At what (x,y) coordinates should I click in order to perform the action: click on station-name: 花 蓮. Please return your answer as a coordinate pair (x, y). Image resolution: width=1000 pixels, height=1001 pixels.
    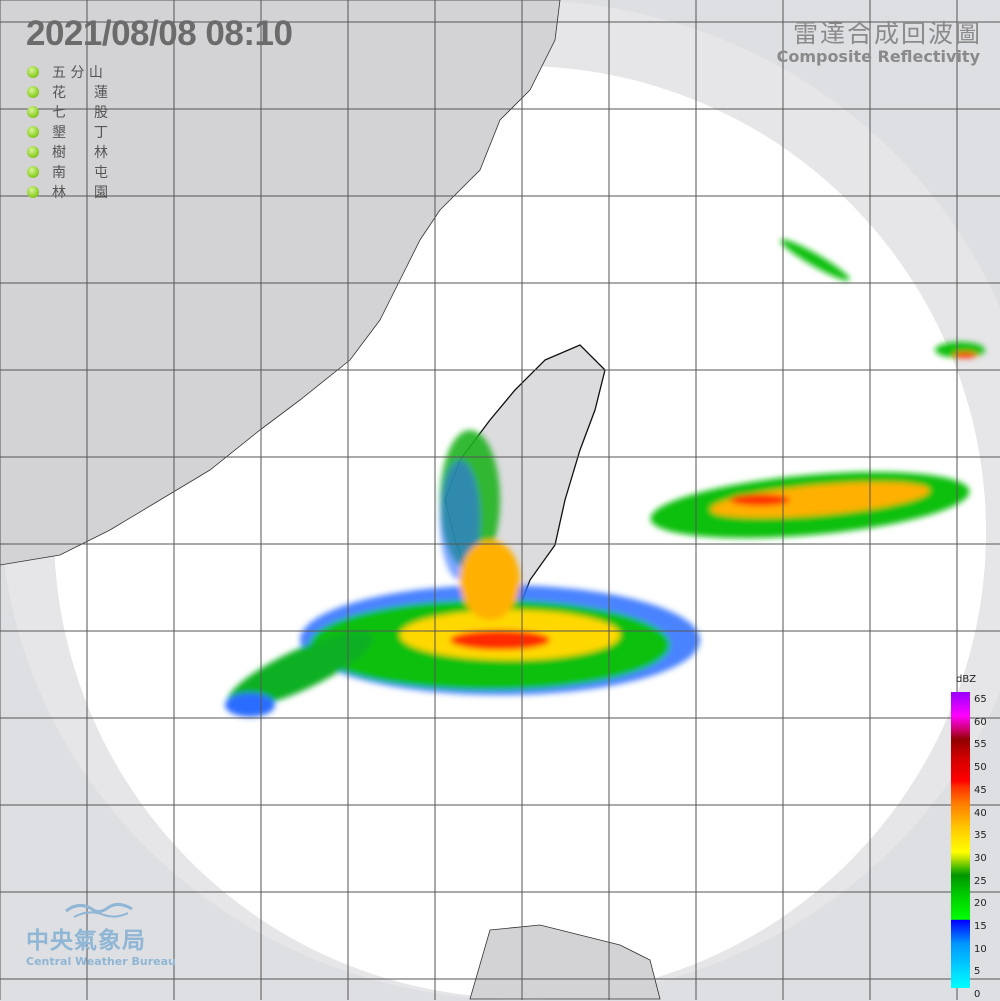
    Looking at the image, I should click on (80, 93).